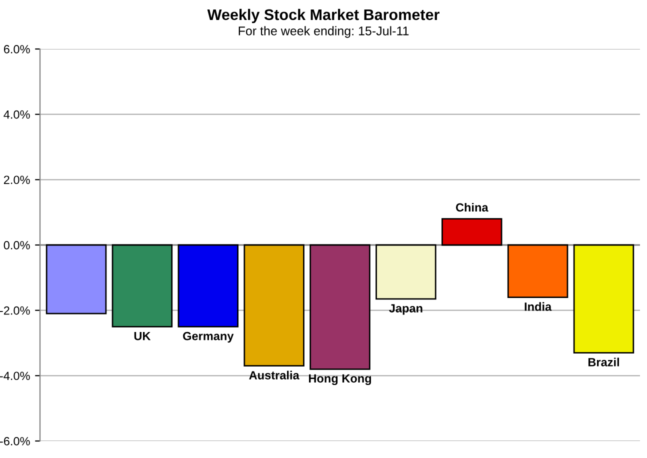 The image size is (647, 458). What do you see at coordinates (17, 245) in the screenshot?
I see `y-tick-label: 0.0%` at bounding box center [17, 245].